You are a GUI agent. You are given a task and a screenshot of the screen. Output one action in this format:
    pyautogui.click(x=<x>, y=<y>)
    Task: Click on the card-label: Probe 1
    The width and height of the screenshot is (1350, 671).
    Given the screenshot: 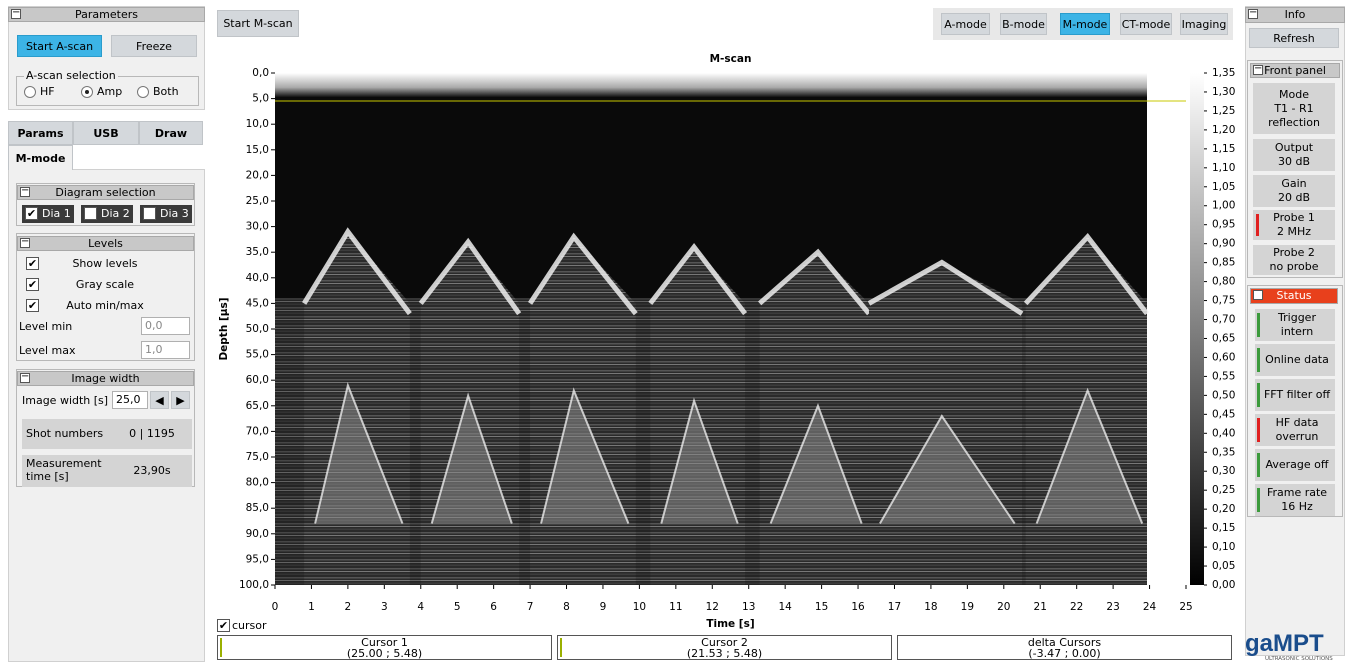 What is the action you would take?
    pyautogui.click(x=1294, y=217)
    